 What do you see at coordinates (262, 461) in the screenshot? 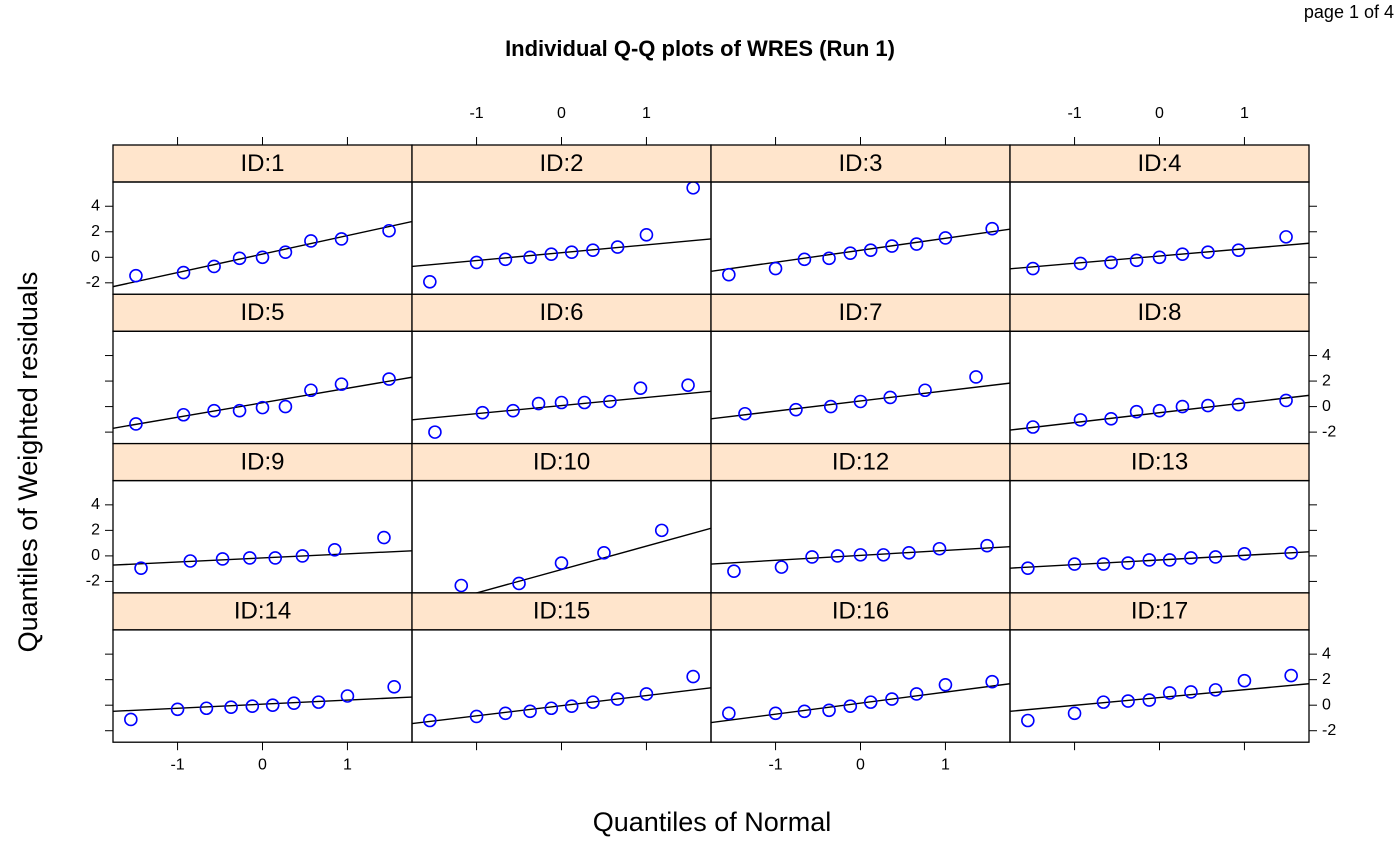
I see `strip-label: ID:9` at bounding box center [262, 461].